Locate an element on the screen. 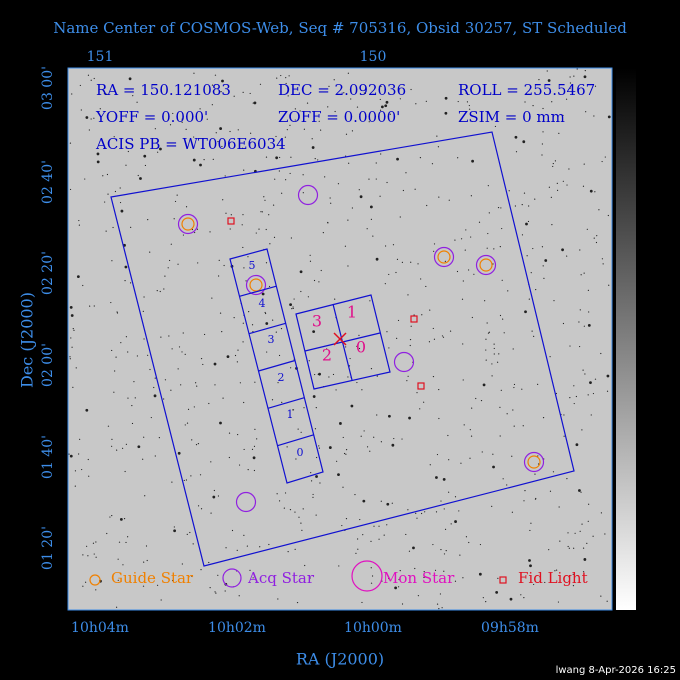  chip-label: 0 is located at coordinates (300, 452).